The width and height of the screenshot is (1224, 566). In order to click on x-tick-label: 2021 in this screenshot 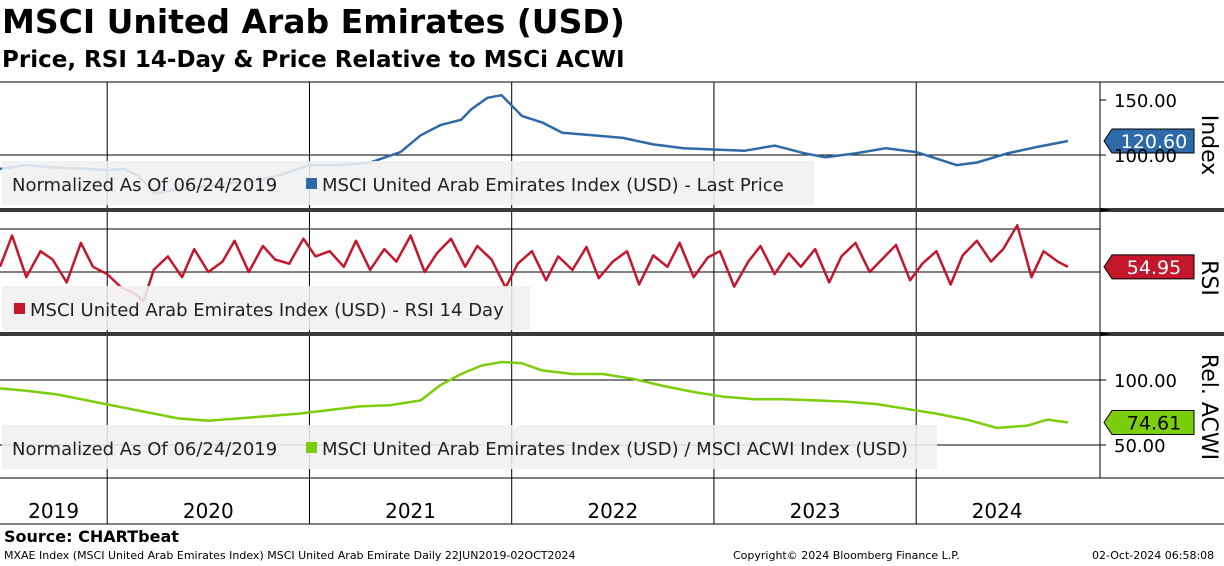, I will do `click(410, 511)`.